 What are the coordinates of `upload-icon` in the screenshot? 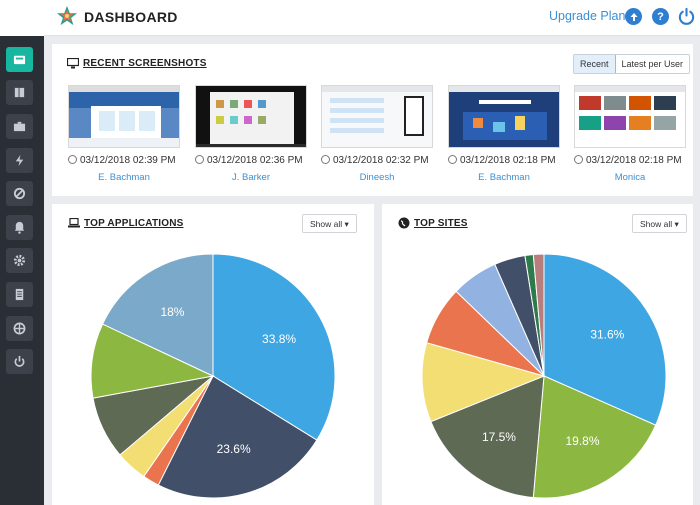 It's located at (633, 16).